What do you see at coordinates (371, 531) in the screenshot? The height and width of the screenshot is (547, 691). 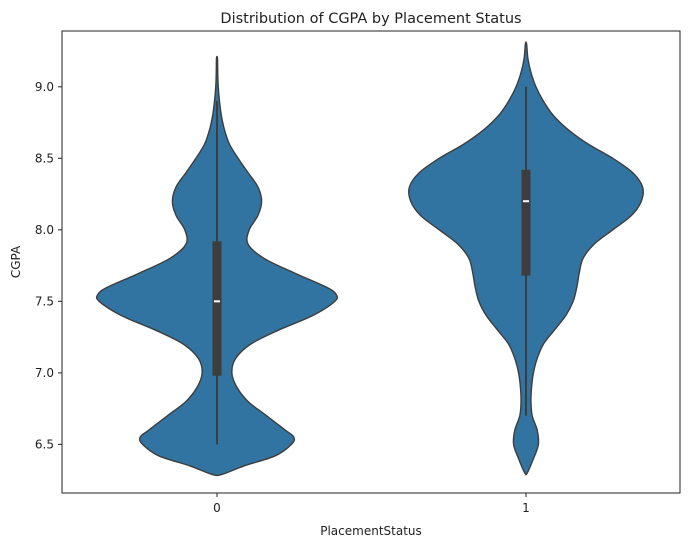 I see `x-axis-label: PlacementStatus` at bounding box center [371, 531].